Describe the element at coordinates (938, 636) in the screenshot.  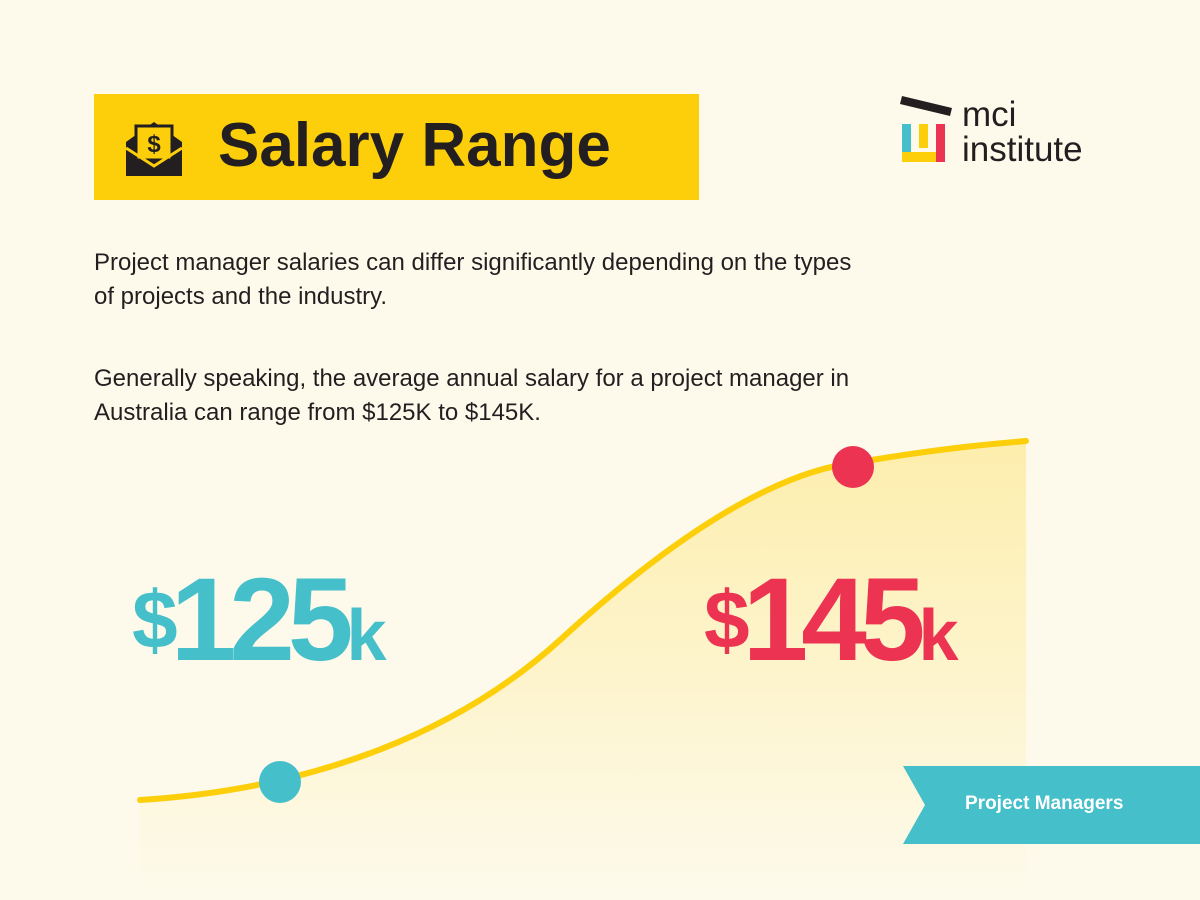
I see `salary-high-suffix: k` at that location.